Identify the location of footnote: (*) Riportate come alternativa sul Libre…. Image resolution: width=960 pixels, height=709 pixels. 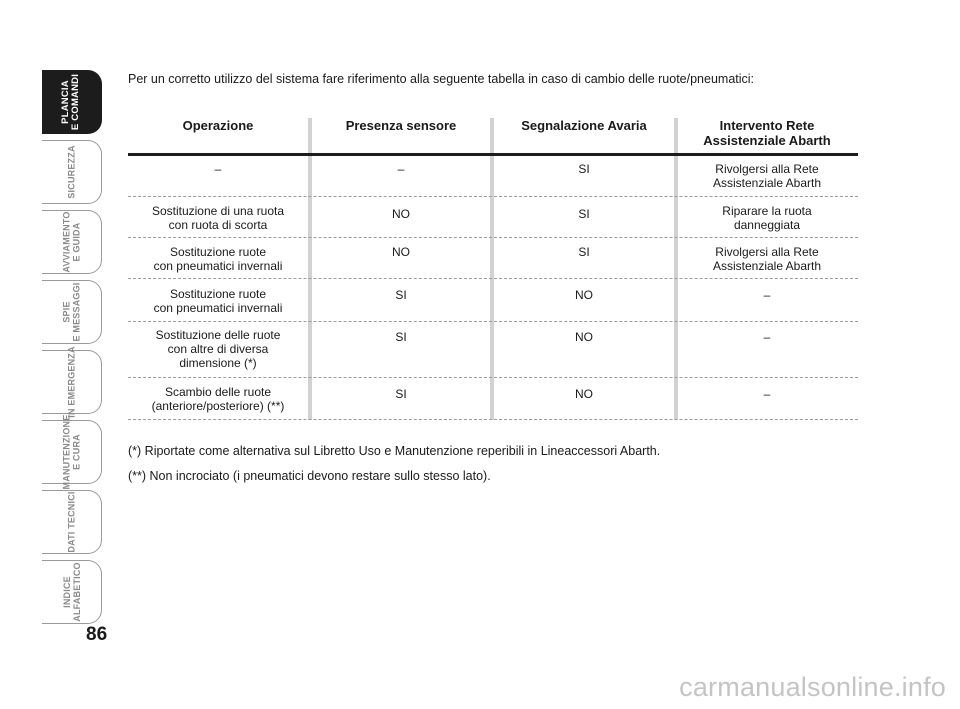
(394, 451).